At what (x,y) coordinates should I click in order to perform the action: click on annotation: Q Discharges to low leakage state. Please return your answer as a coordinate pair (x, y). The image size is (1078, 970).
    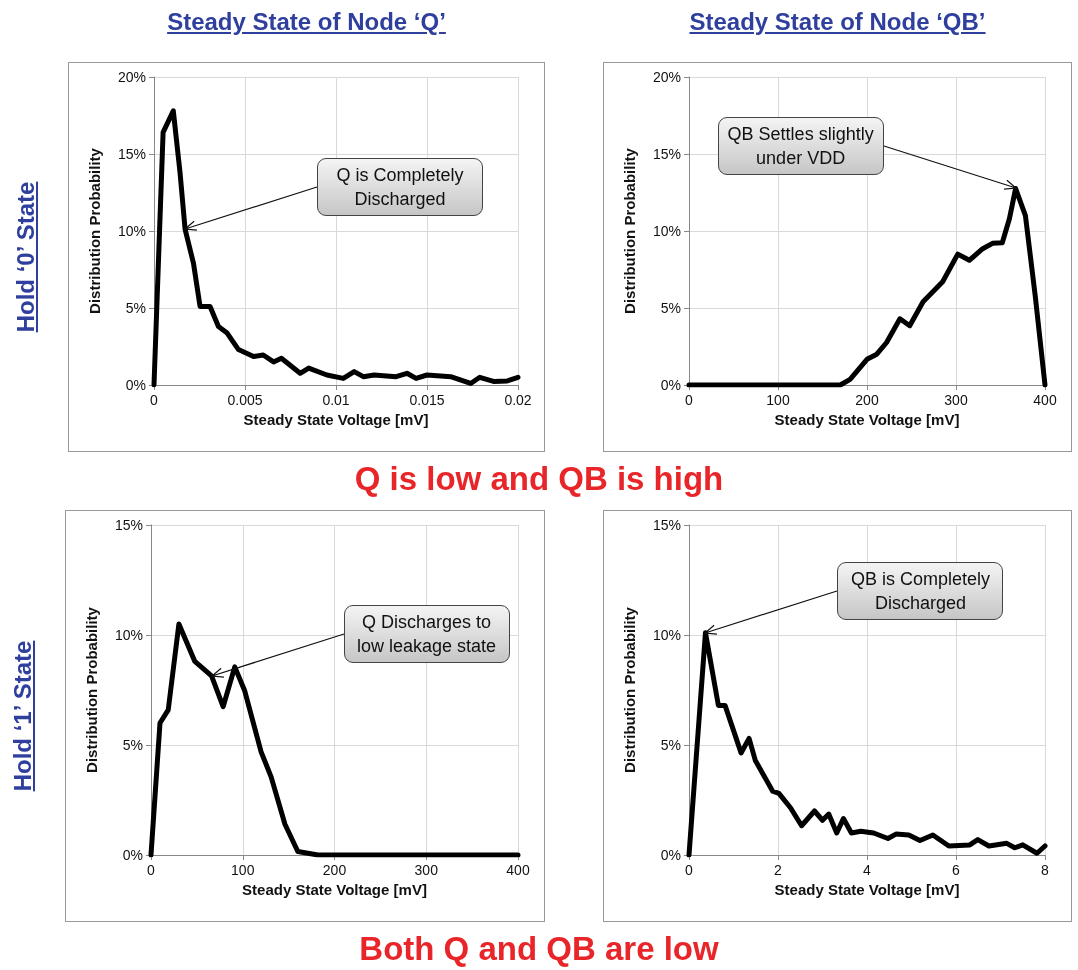
    Looking at the image, I should click on (426, 633).